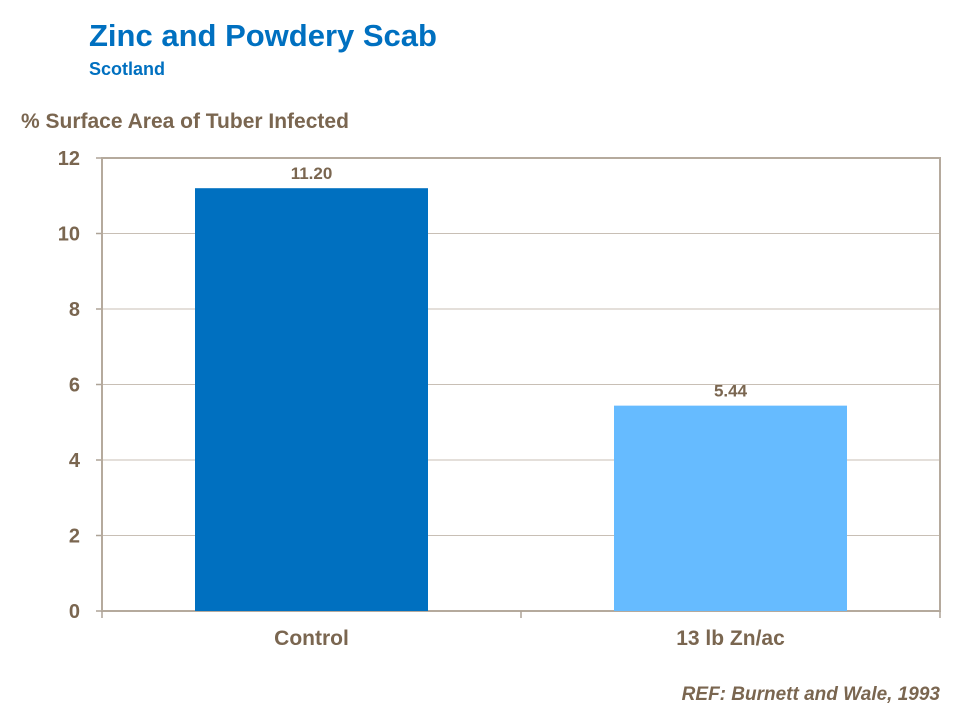 This screenshot has height=720, width=960. What do you see at coordinates (185, 121) in the screenshot?
I see `y-axis-label: % Surface Area of Tuber Infected` at bounding box center [185, 121].